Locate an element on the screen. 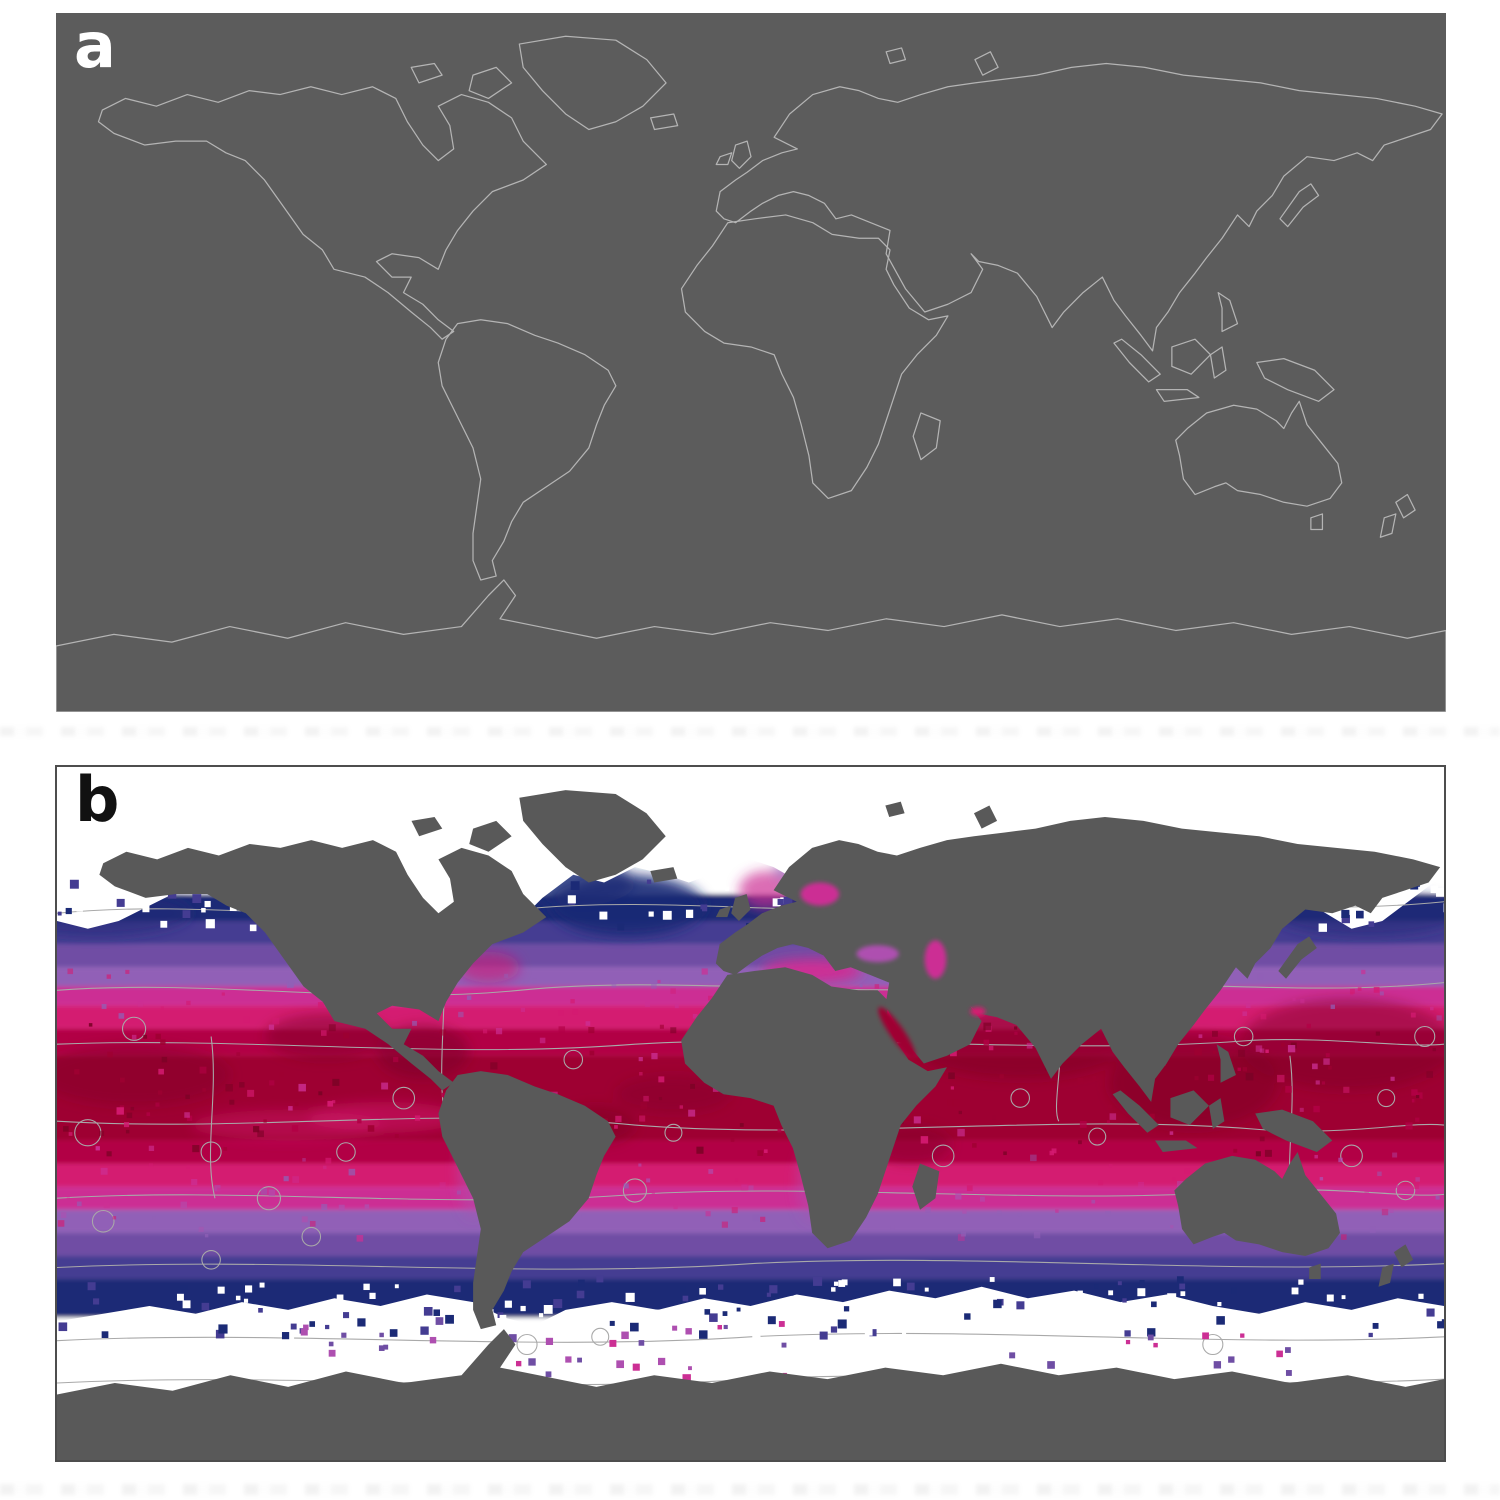 This screenshot has width=1500, height=1500. antarctica-outline is located at coordinates (751, 645).